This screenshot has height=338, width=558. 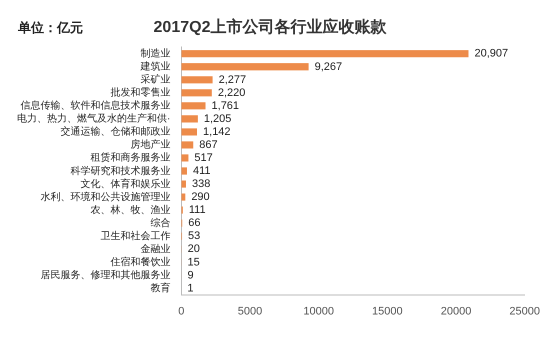 What do you see at coordinates (232, 92) in the screenshot?
I see `data-label: 2,220` at bounding box center [232, 92].